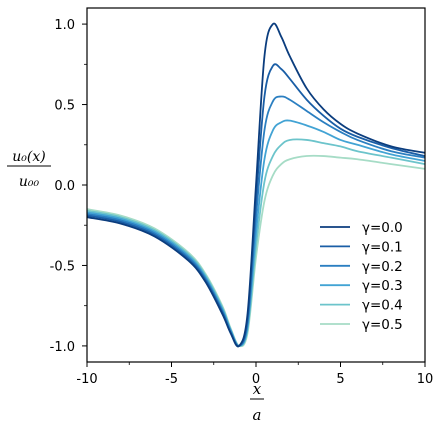 The image size is (437, 437). Describe the element at coordinates (28, 157) in the screenshot. I see `y-label-numerator: u₀(x)` at that location.